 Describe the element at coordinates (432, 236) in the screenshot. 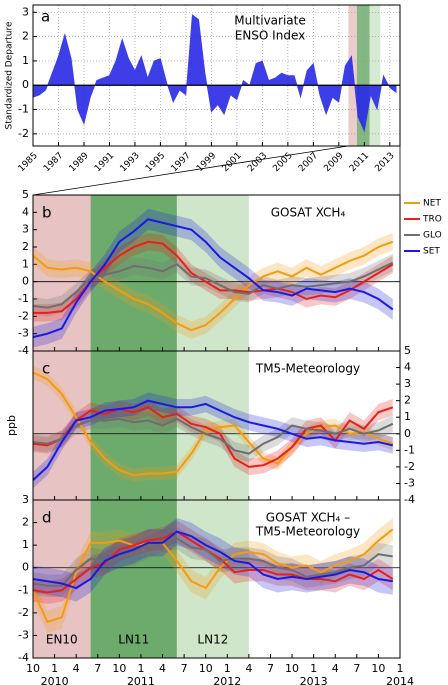

I see `legend-label: GLO` at that location.